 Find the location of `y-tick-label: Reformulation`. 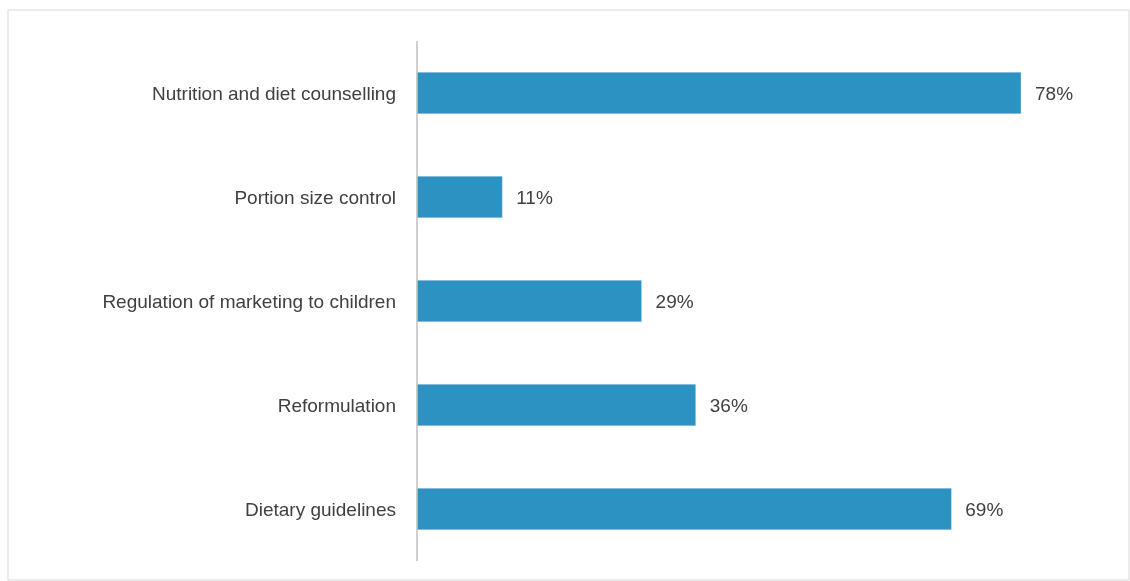

y-tick-label: Reformulation is located at coordinates (336, 405).